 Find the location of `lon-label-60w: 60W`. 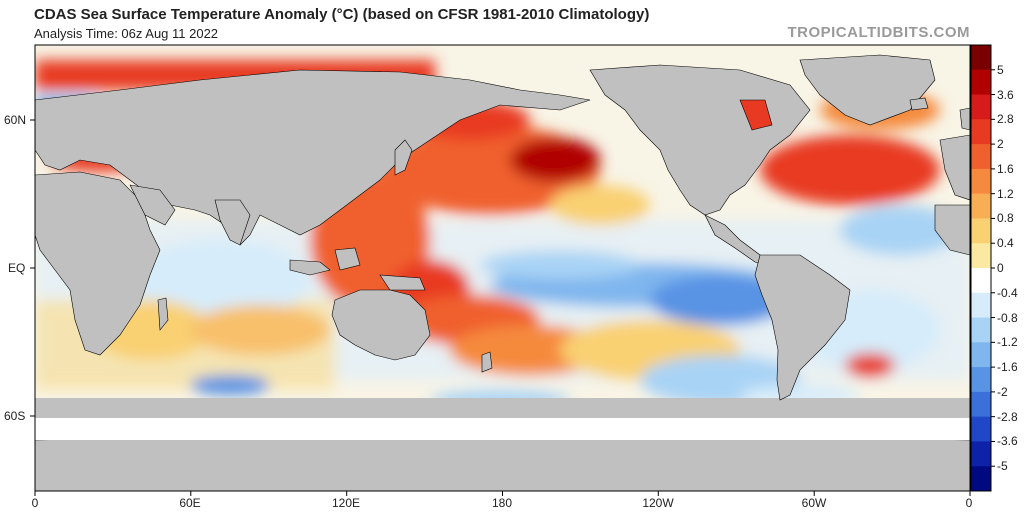

lon-label-60w: 60W is located at coordinates (814, 503).